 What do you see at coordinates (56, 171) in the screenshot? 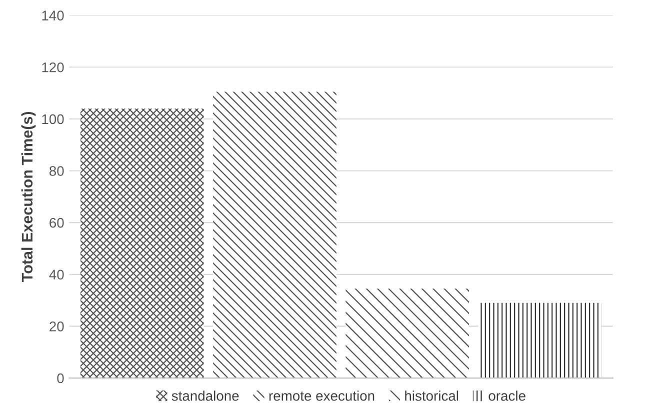
I see `y-tick-label: 80` at bounding box center [56, 171].